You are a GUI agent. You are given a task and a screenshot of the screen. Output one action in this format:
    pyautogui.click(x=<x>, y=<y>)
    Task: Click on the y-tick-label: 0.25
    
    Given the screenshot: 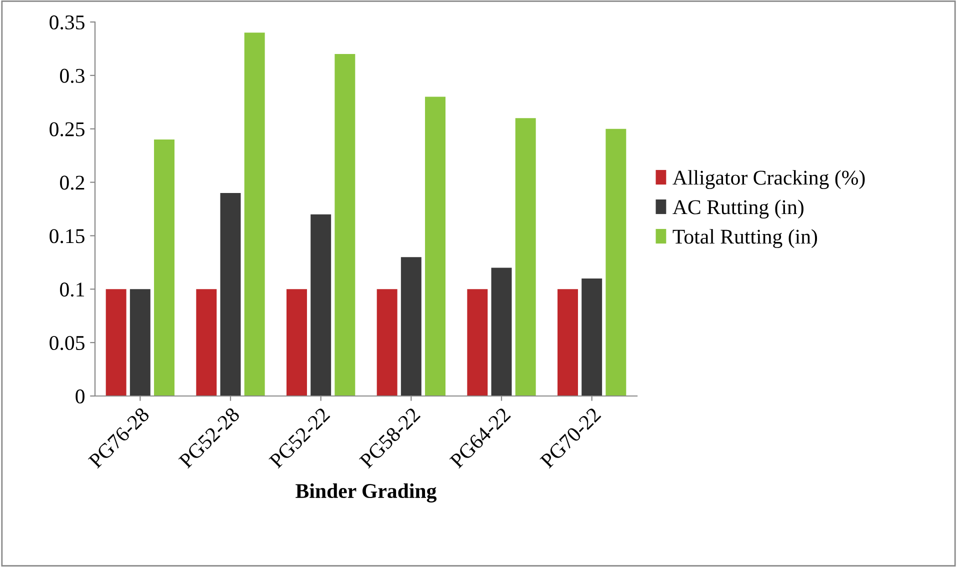 What is the action you would take?
    pyautogui.click(x=67, y=129)
    